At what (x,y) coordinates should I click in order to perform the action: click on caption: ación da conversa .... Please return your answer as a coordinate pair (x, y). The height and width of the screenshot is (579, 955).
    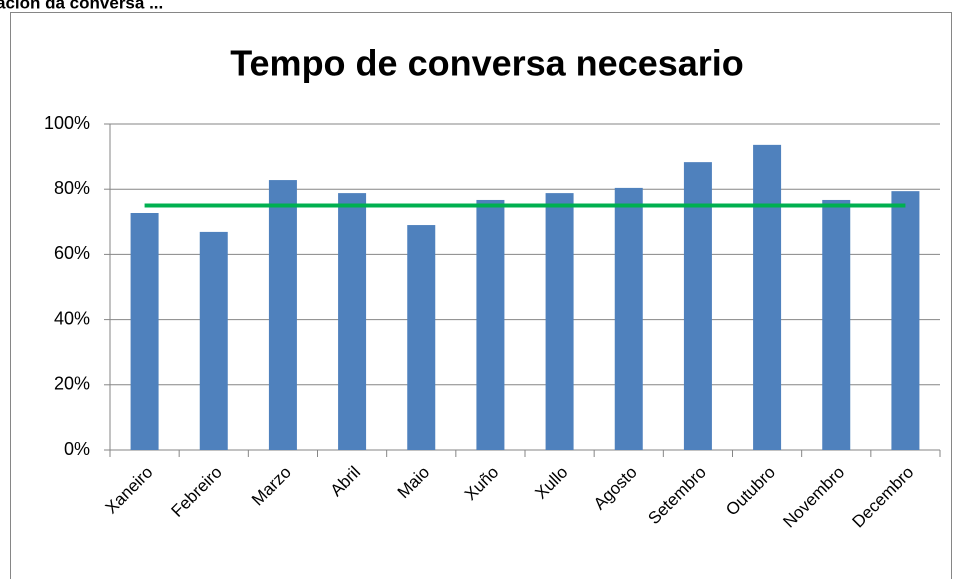
    Looking at the image, I should click on (81, 6).